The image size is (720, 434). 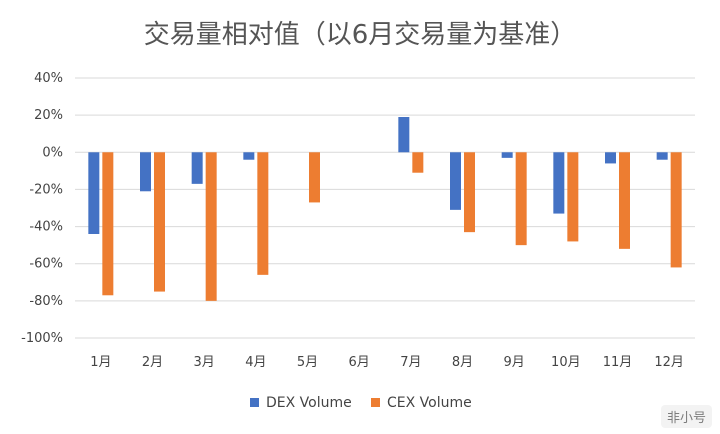 What do you see at coordinates (48, 78) in the screenshot?
I see `y-tick-label: 40%` at bounding box center [48, 78].